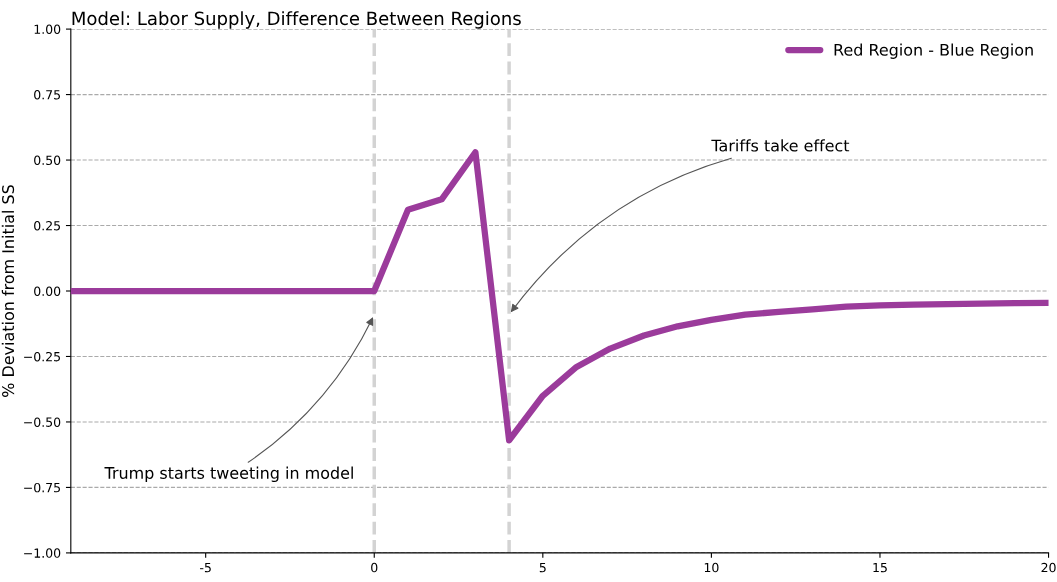 This screenshot has width=1057, height=582. Describe the element at coordinates (542, 568) in the screenshot. I see `x-tick-label: 5` at that location.